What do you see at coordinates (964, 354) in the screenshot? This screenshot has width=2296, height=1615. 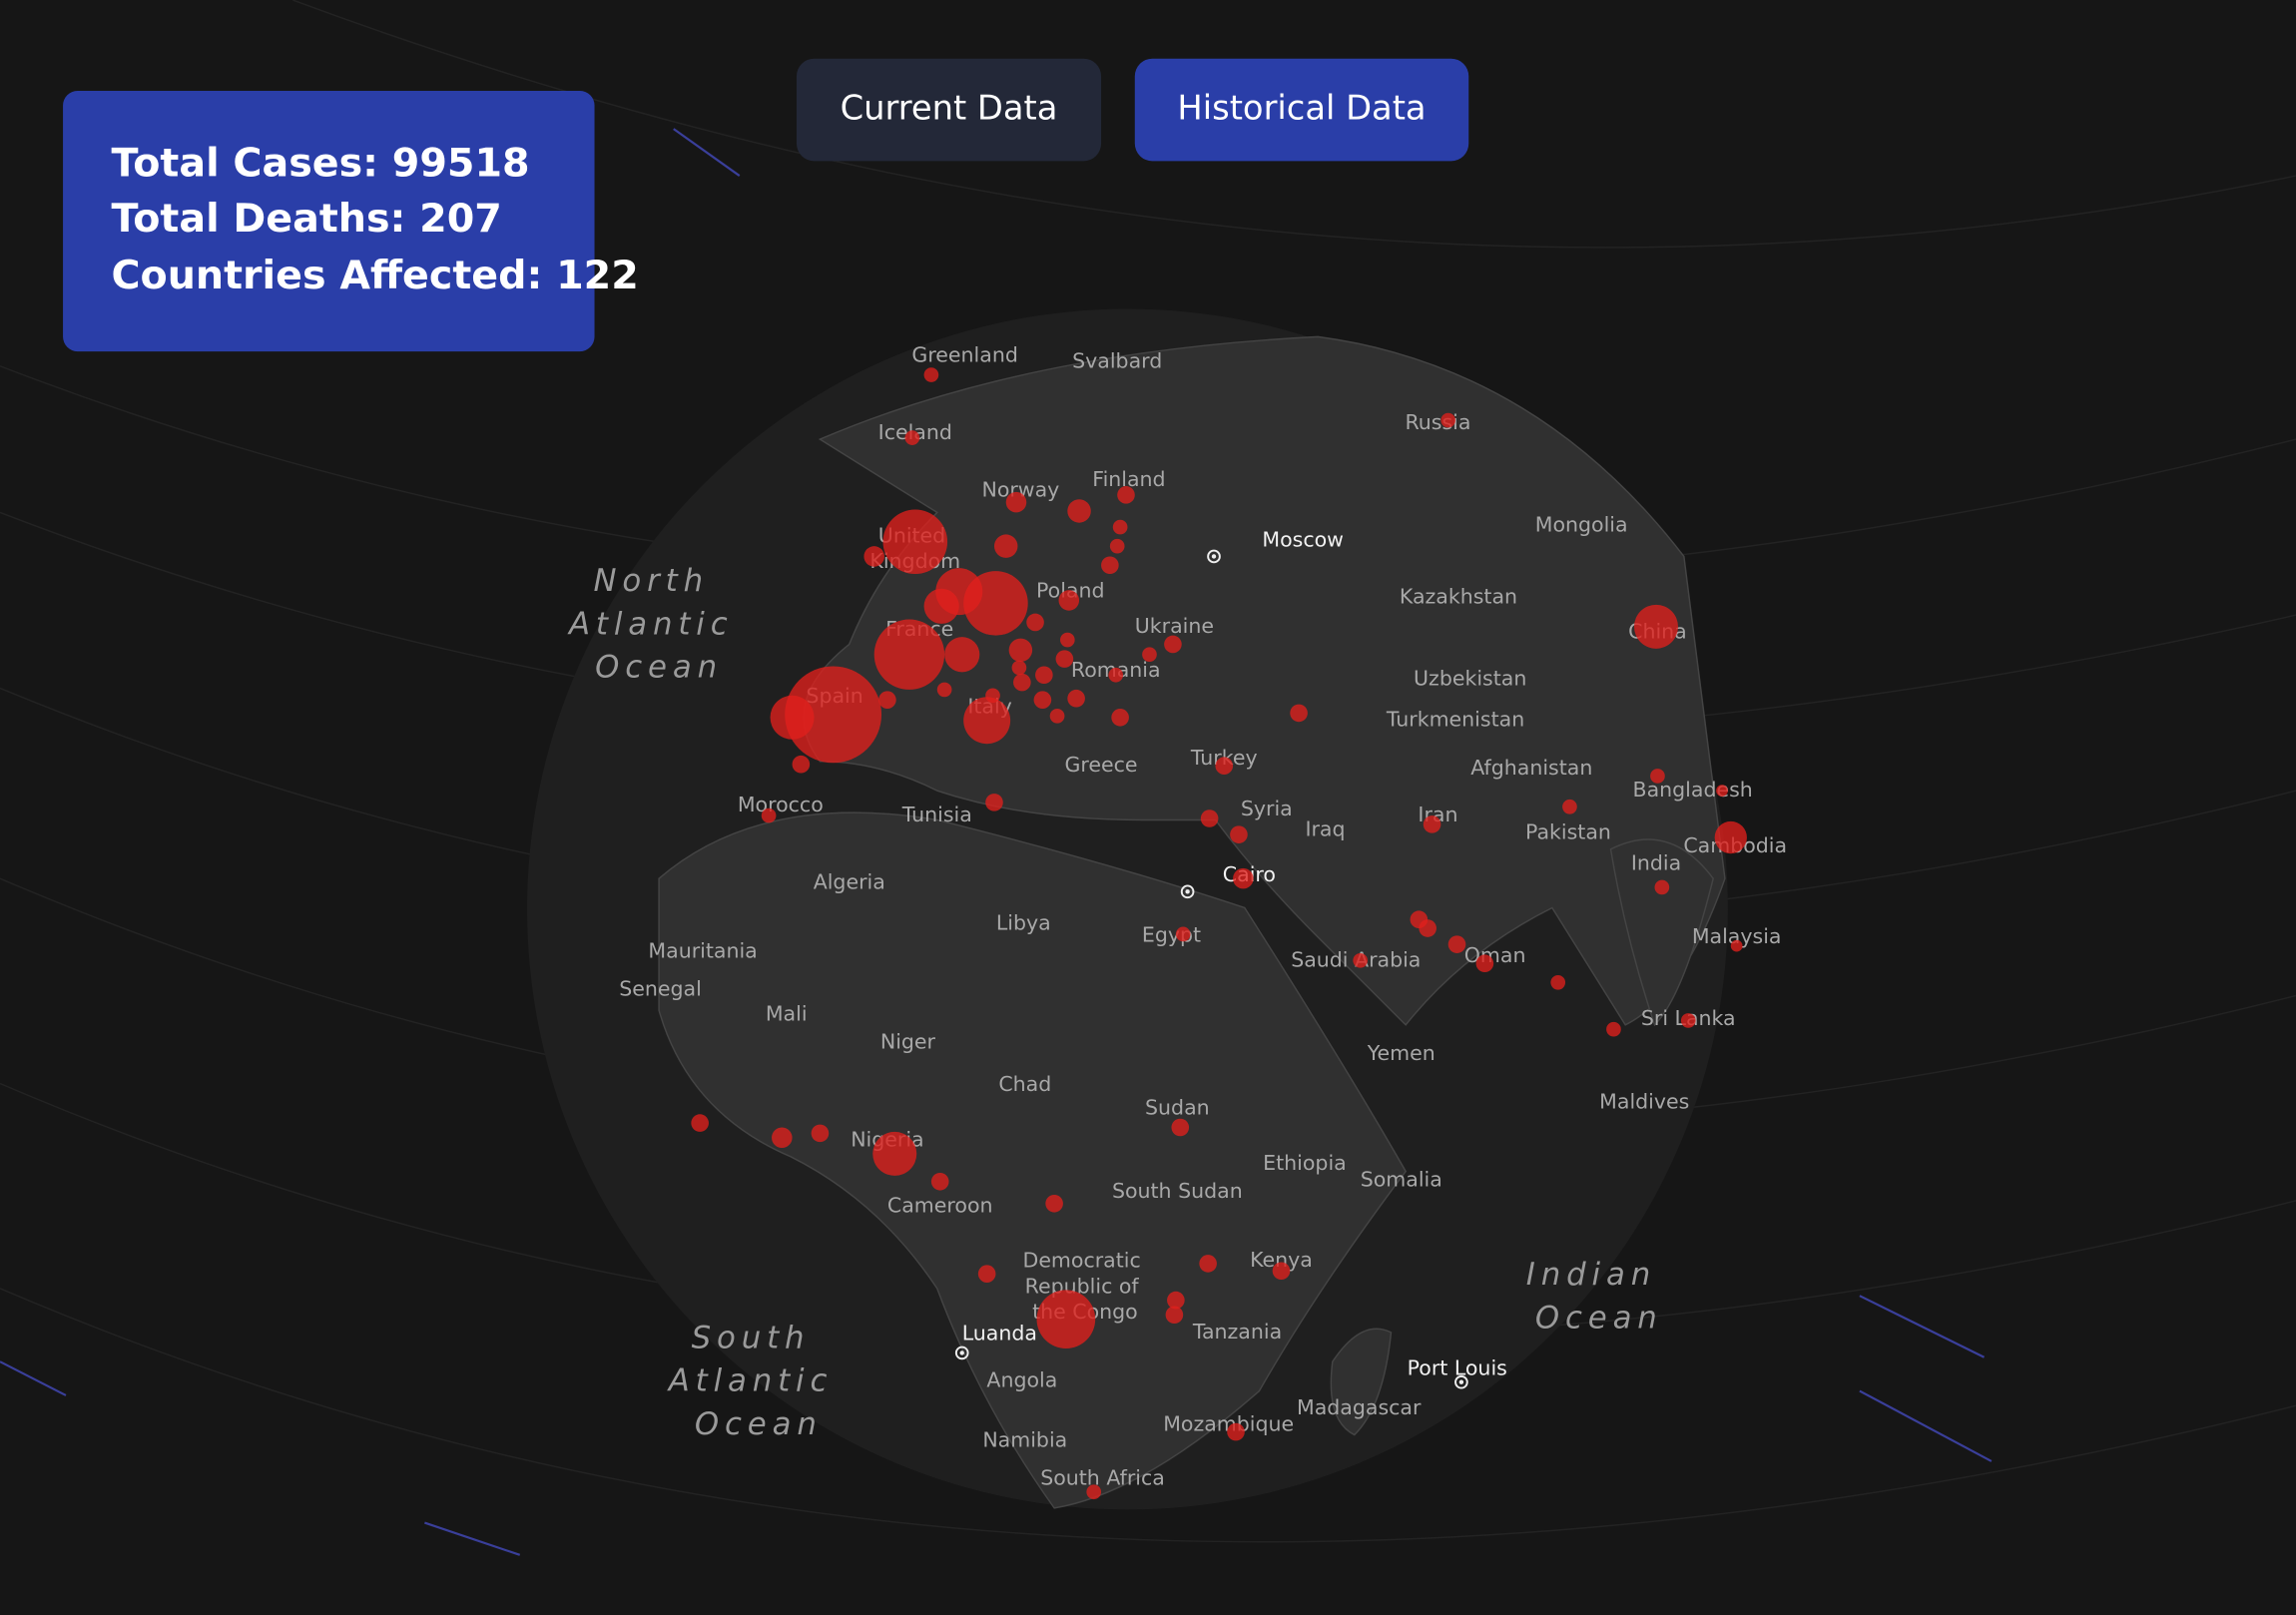 I see `country-label: Greenland` at bounding box center [964, 354].